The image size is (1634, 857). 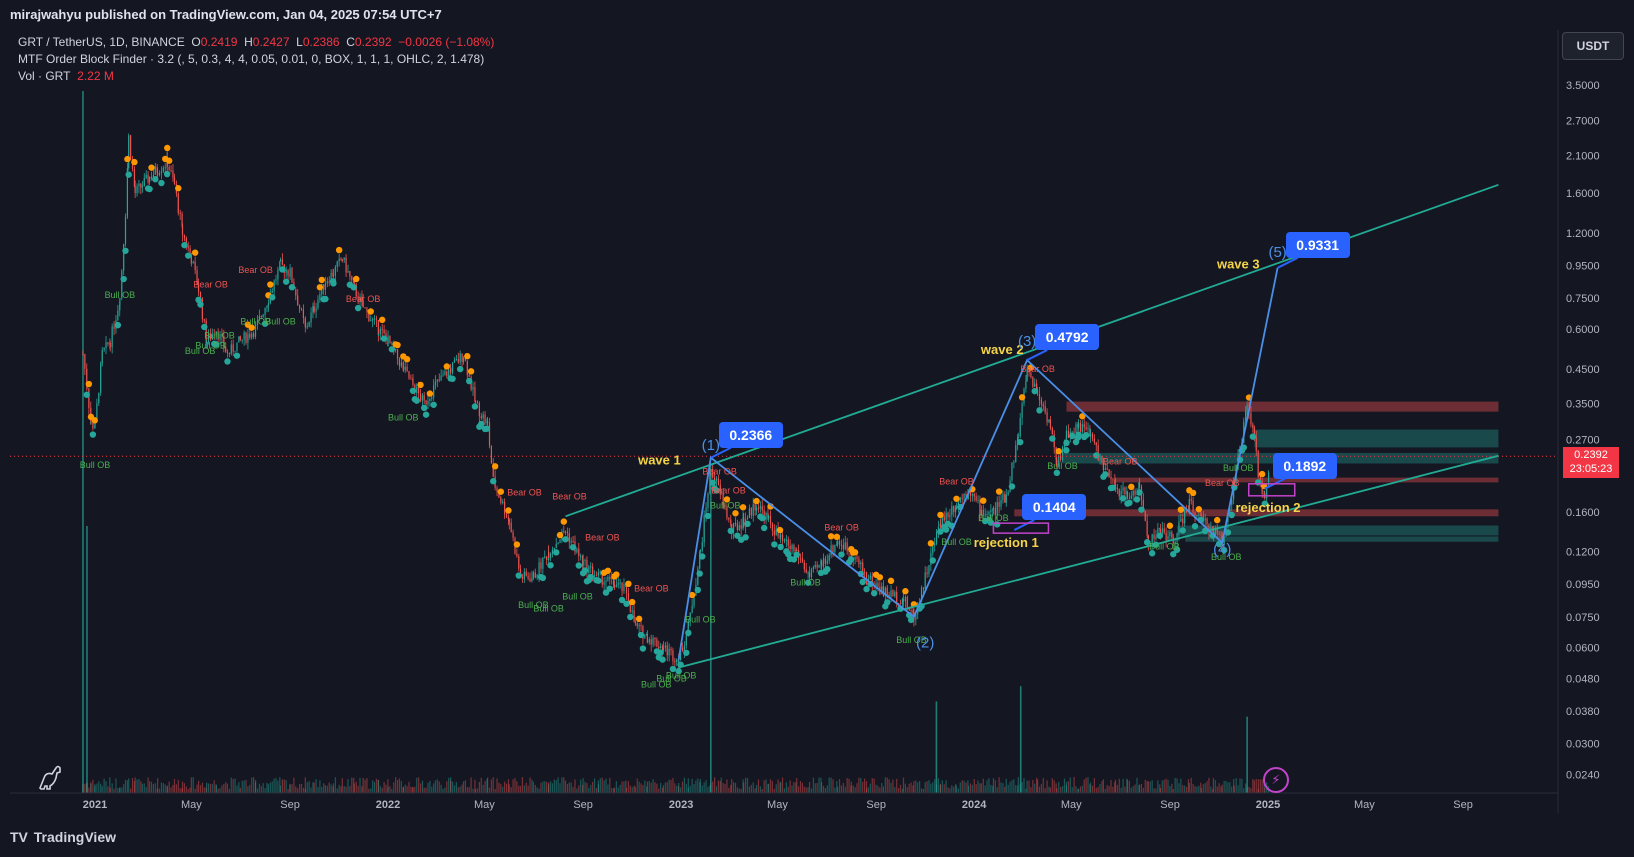 What do you see at coordinates (1304, 465) in the screenshot?
I see `price-callout: 0.1892` at bounding box center [1304, 465].